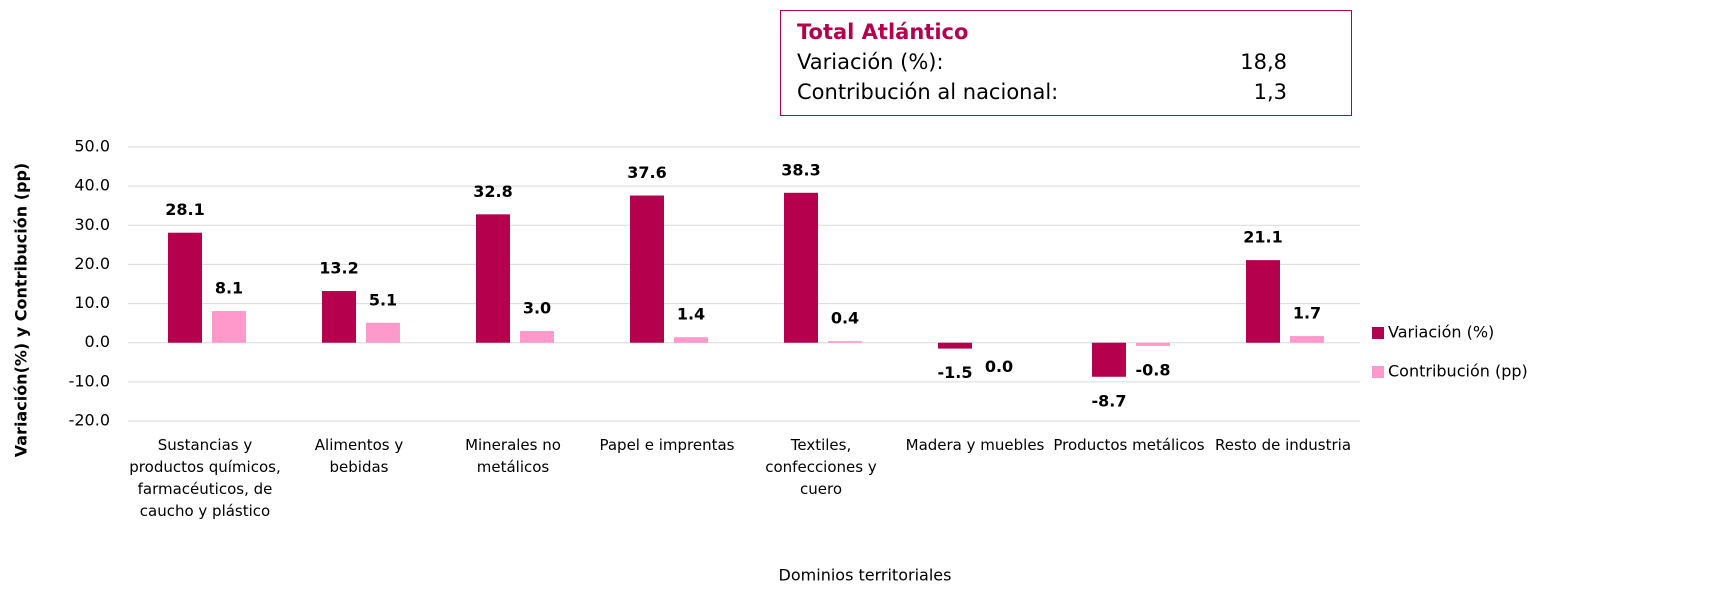 This screenshot has width=1723, height=610. What do you see at coordinates (1153, 369) in the screenshot?
I see `data-label: -0.8` at bounding box center [1153, 369].